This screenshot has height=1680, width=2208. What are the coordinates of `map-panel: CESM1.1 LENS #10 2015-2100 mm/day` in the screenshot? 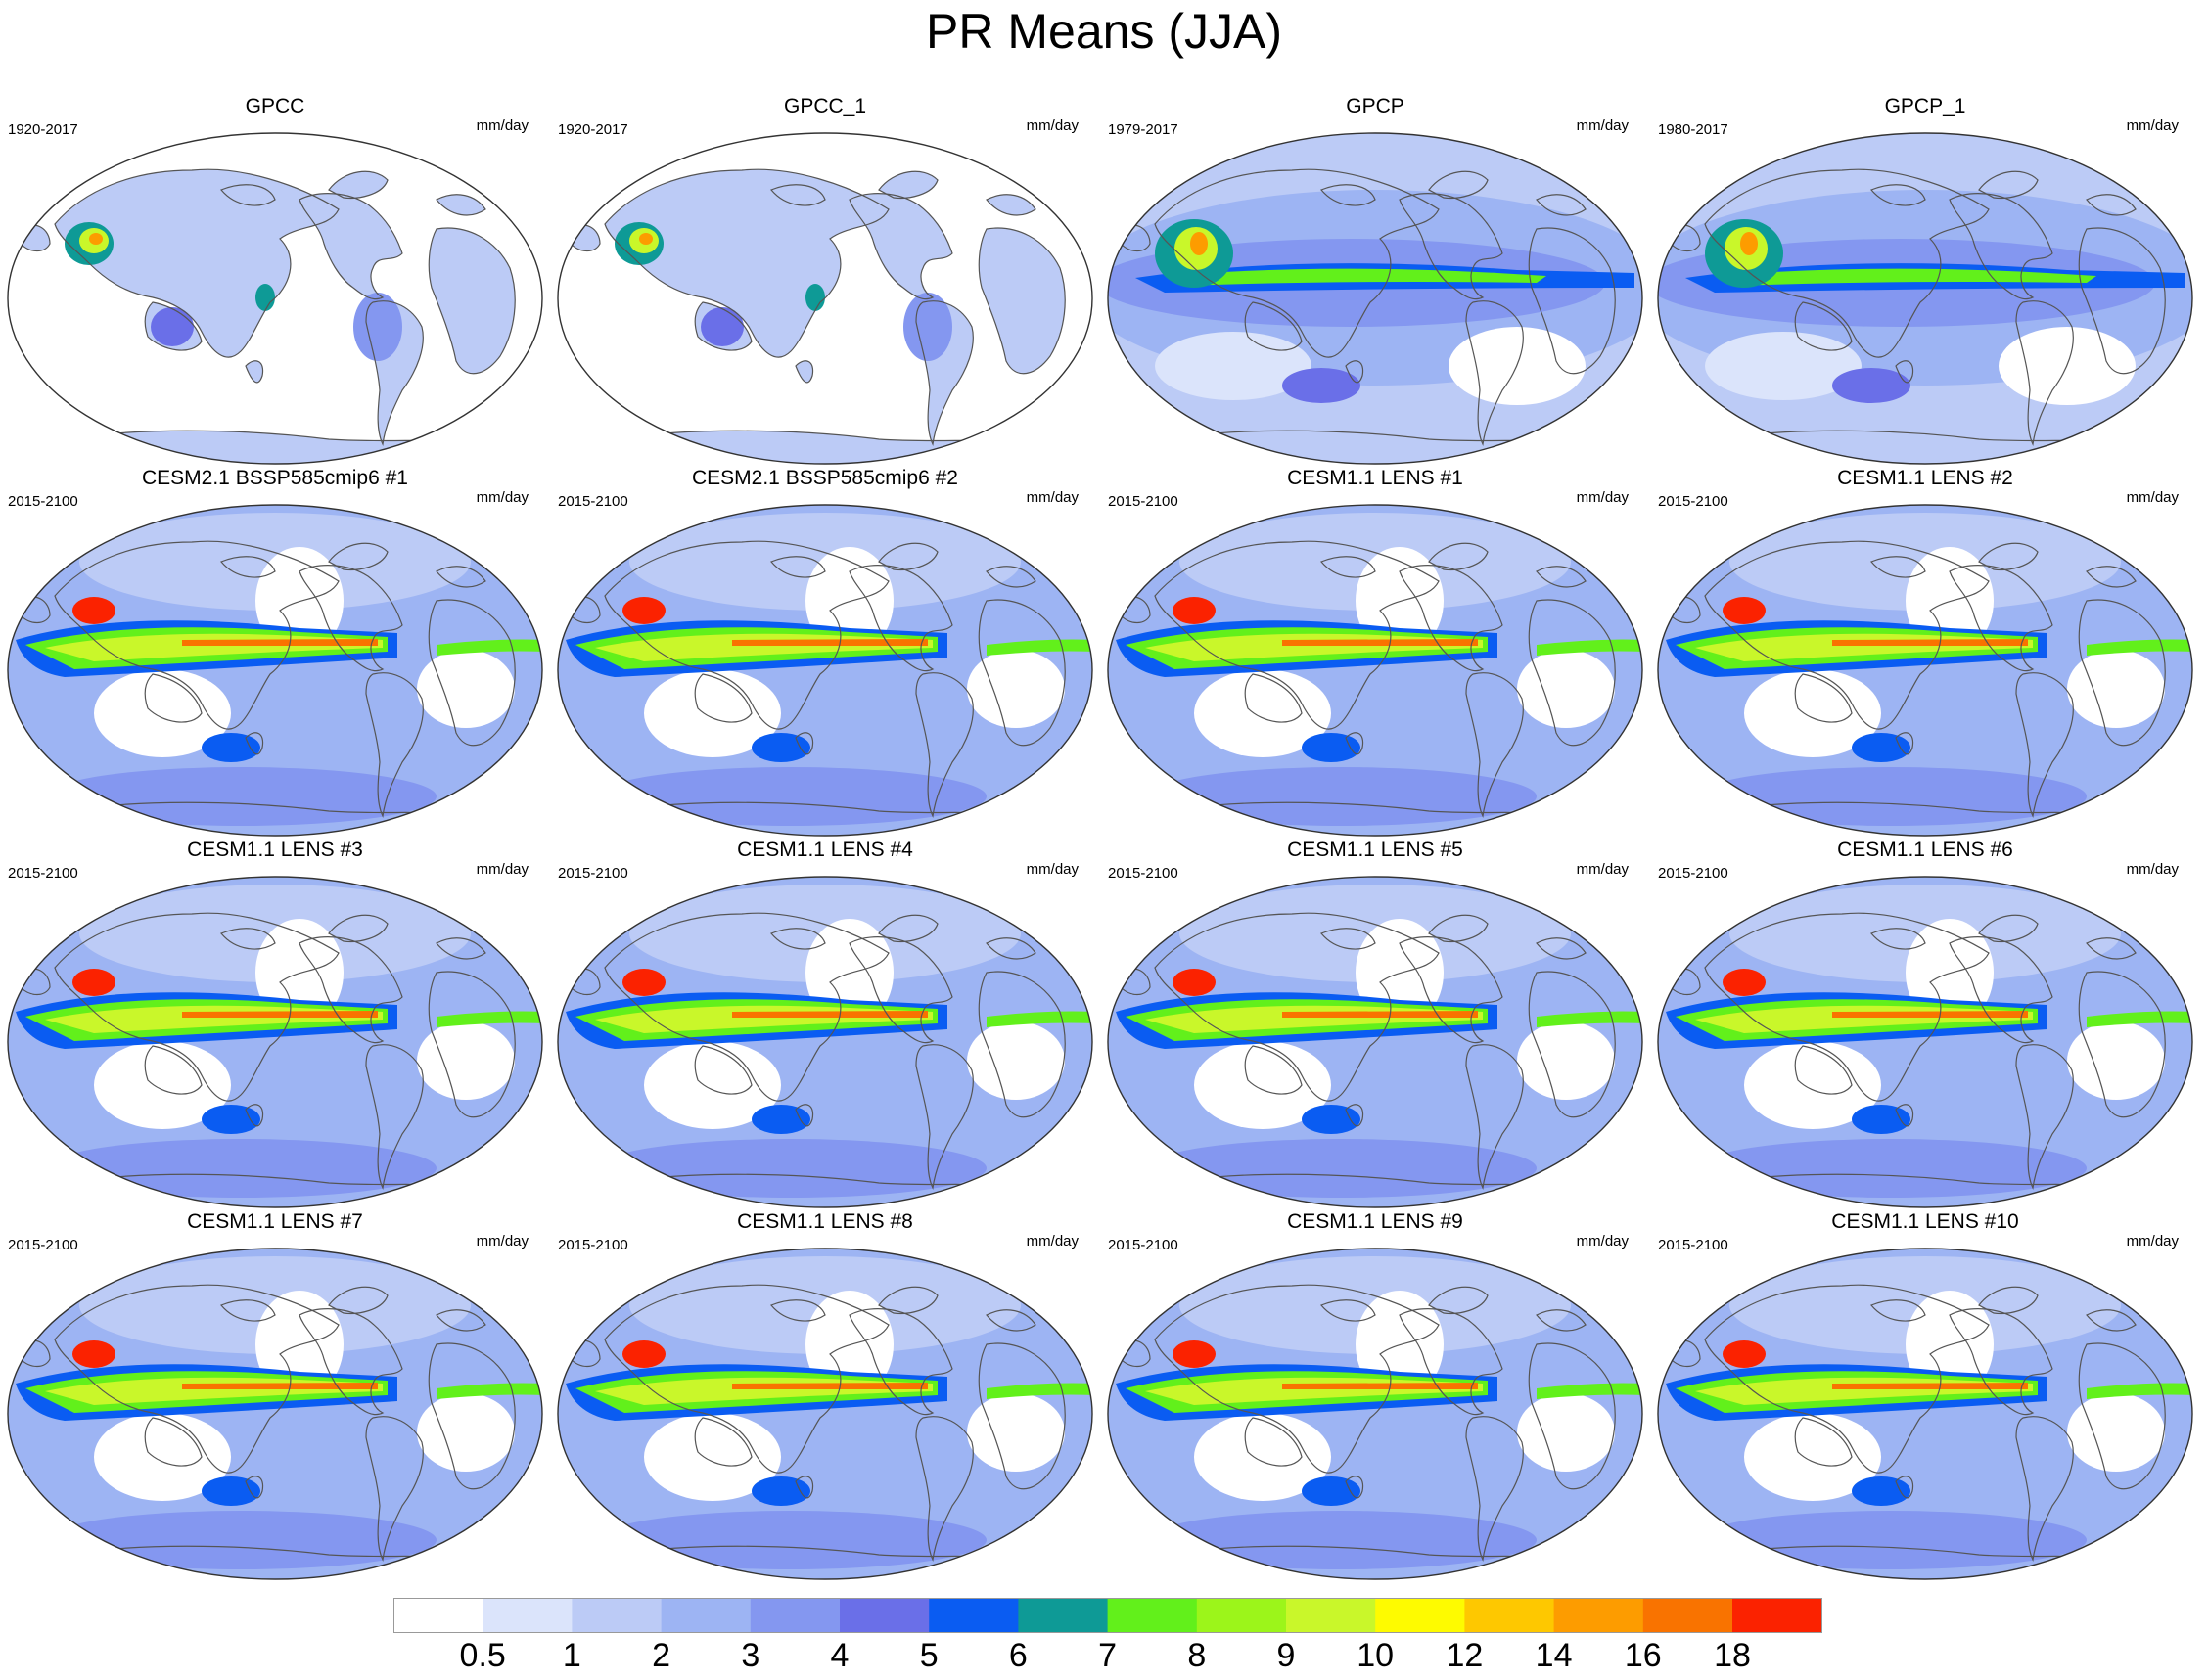 It's located at (1925, 1395).